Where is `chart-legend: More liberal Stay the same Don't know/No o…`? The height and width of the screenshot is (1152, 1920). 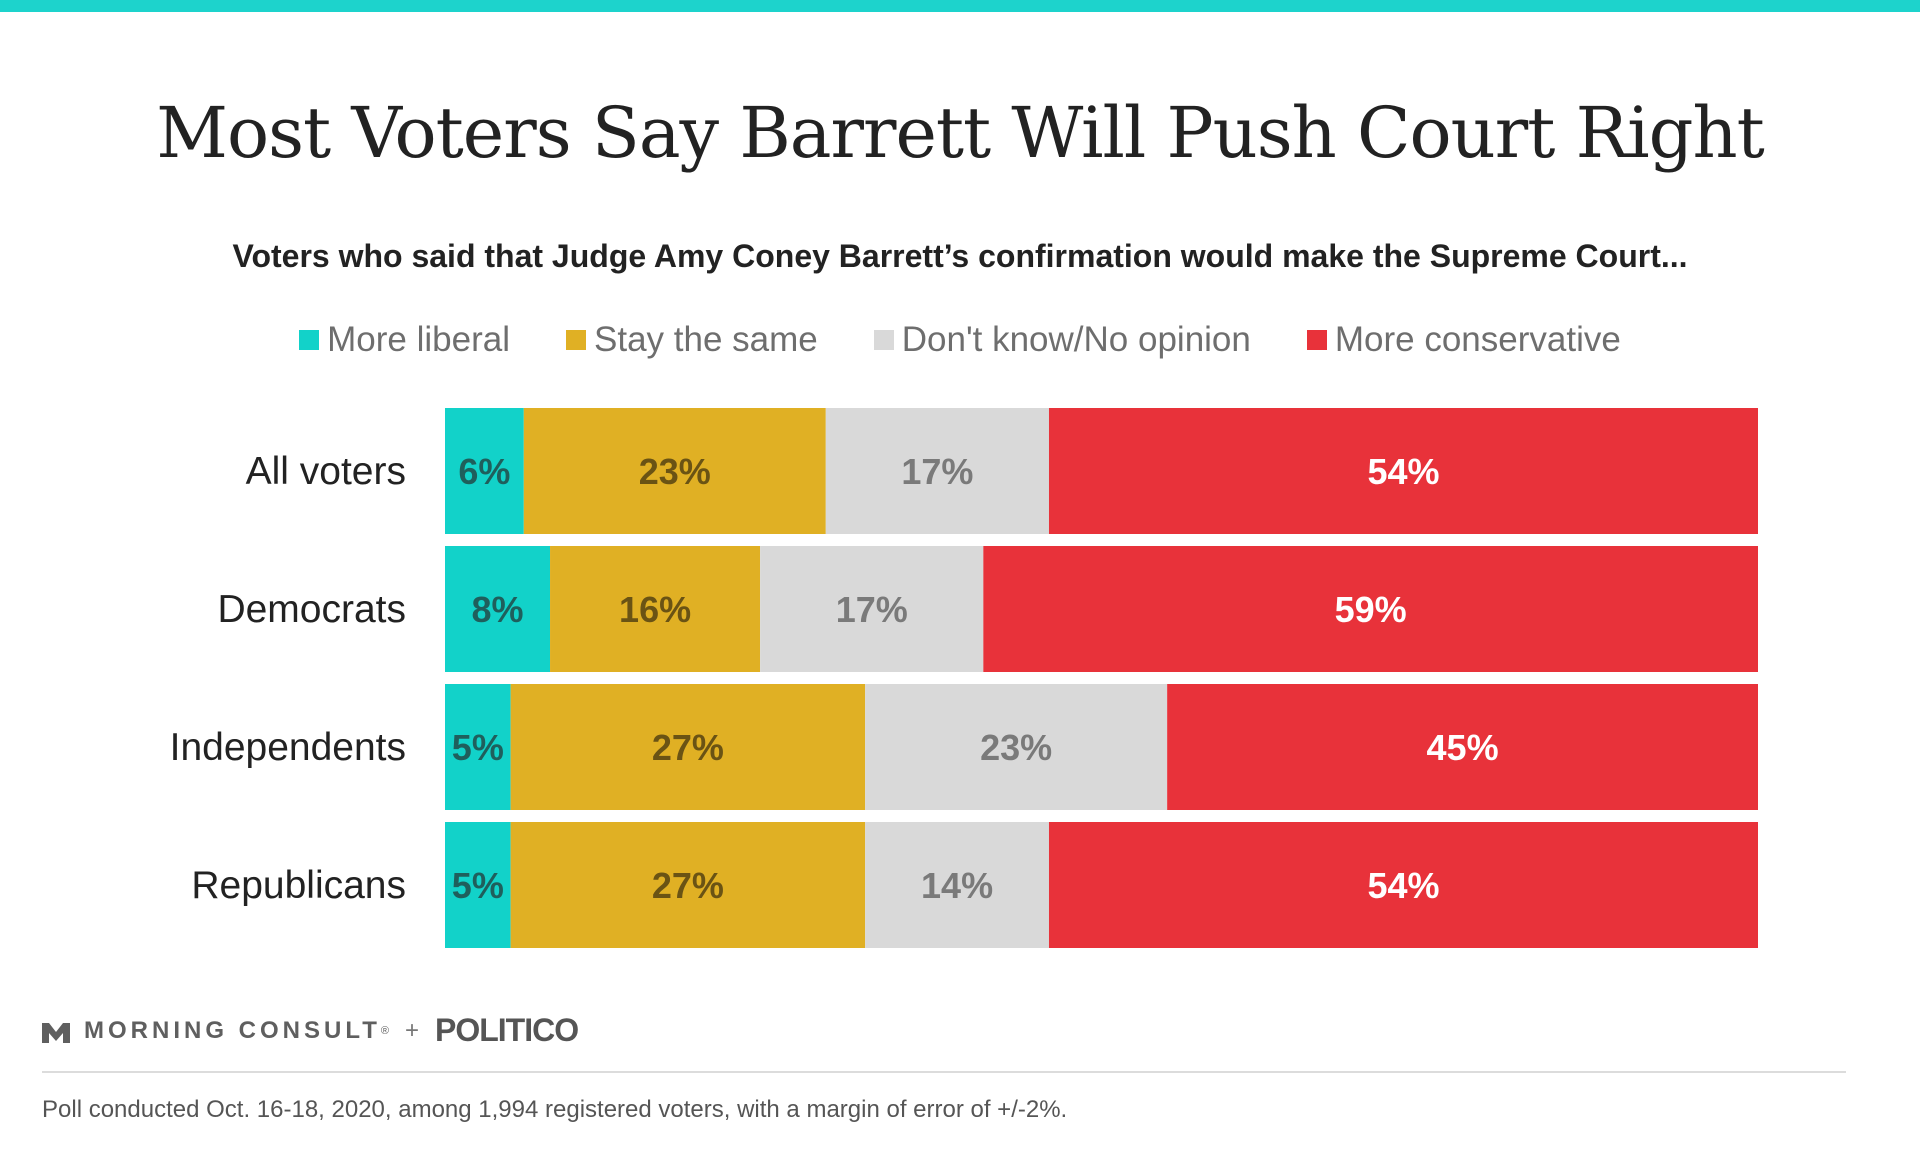
chart-legend: More liberal Stay the same Don't know/No o… is located at coordinates (960, 340).